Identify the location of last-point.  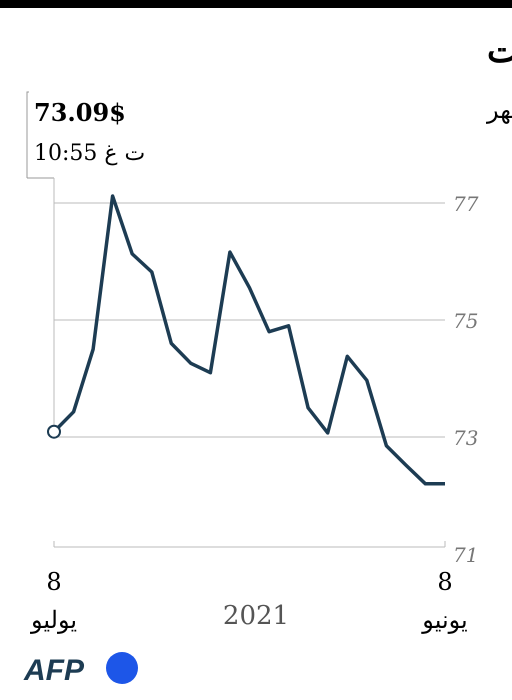
(54, 431).